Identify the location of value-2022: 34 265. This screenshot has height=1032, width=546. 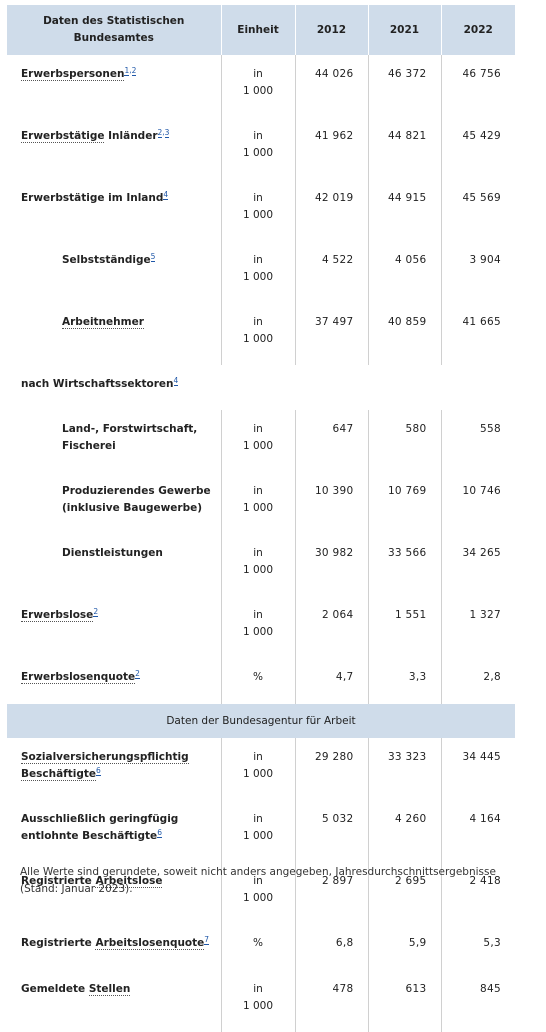
(477, 565).